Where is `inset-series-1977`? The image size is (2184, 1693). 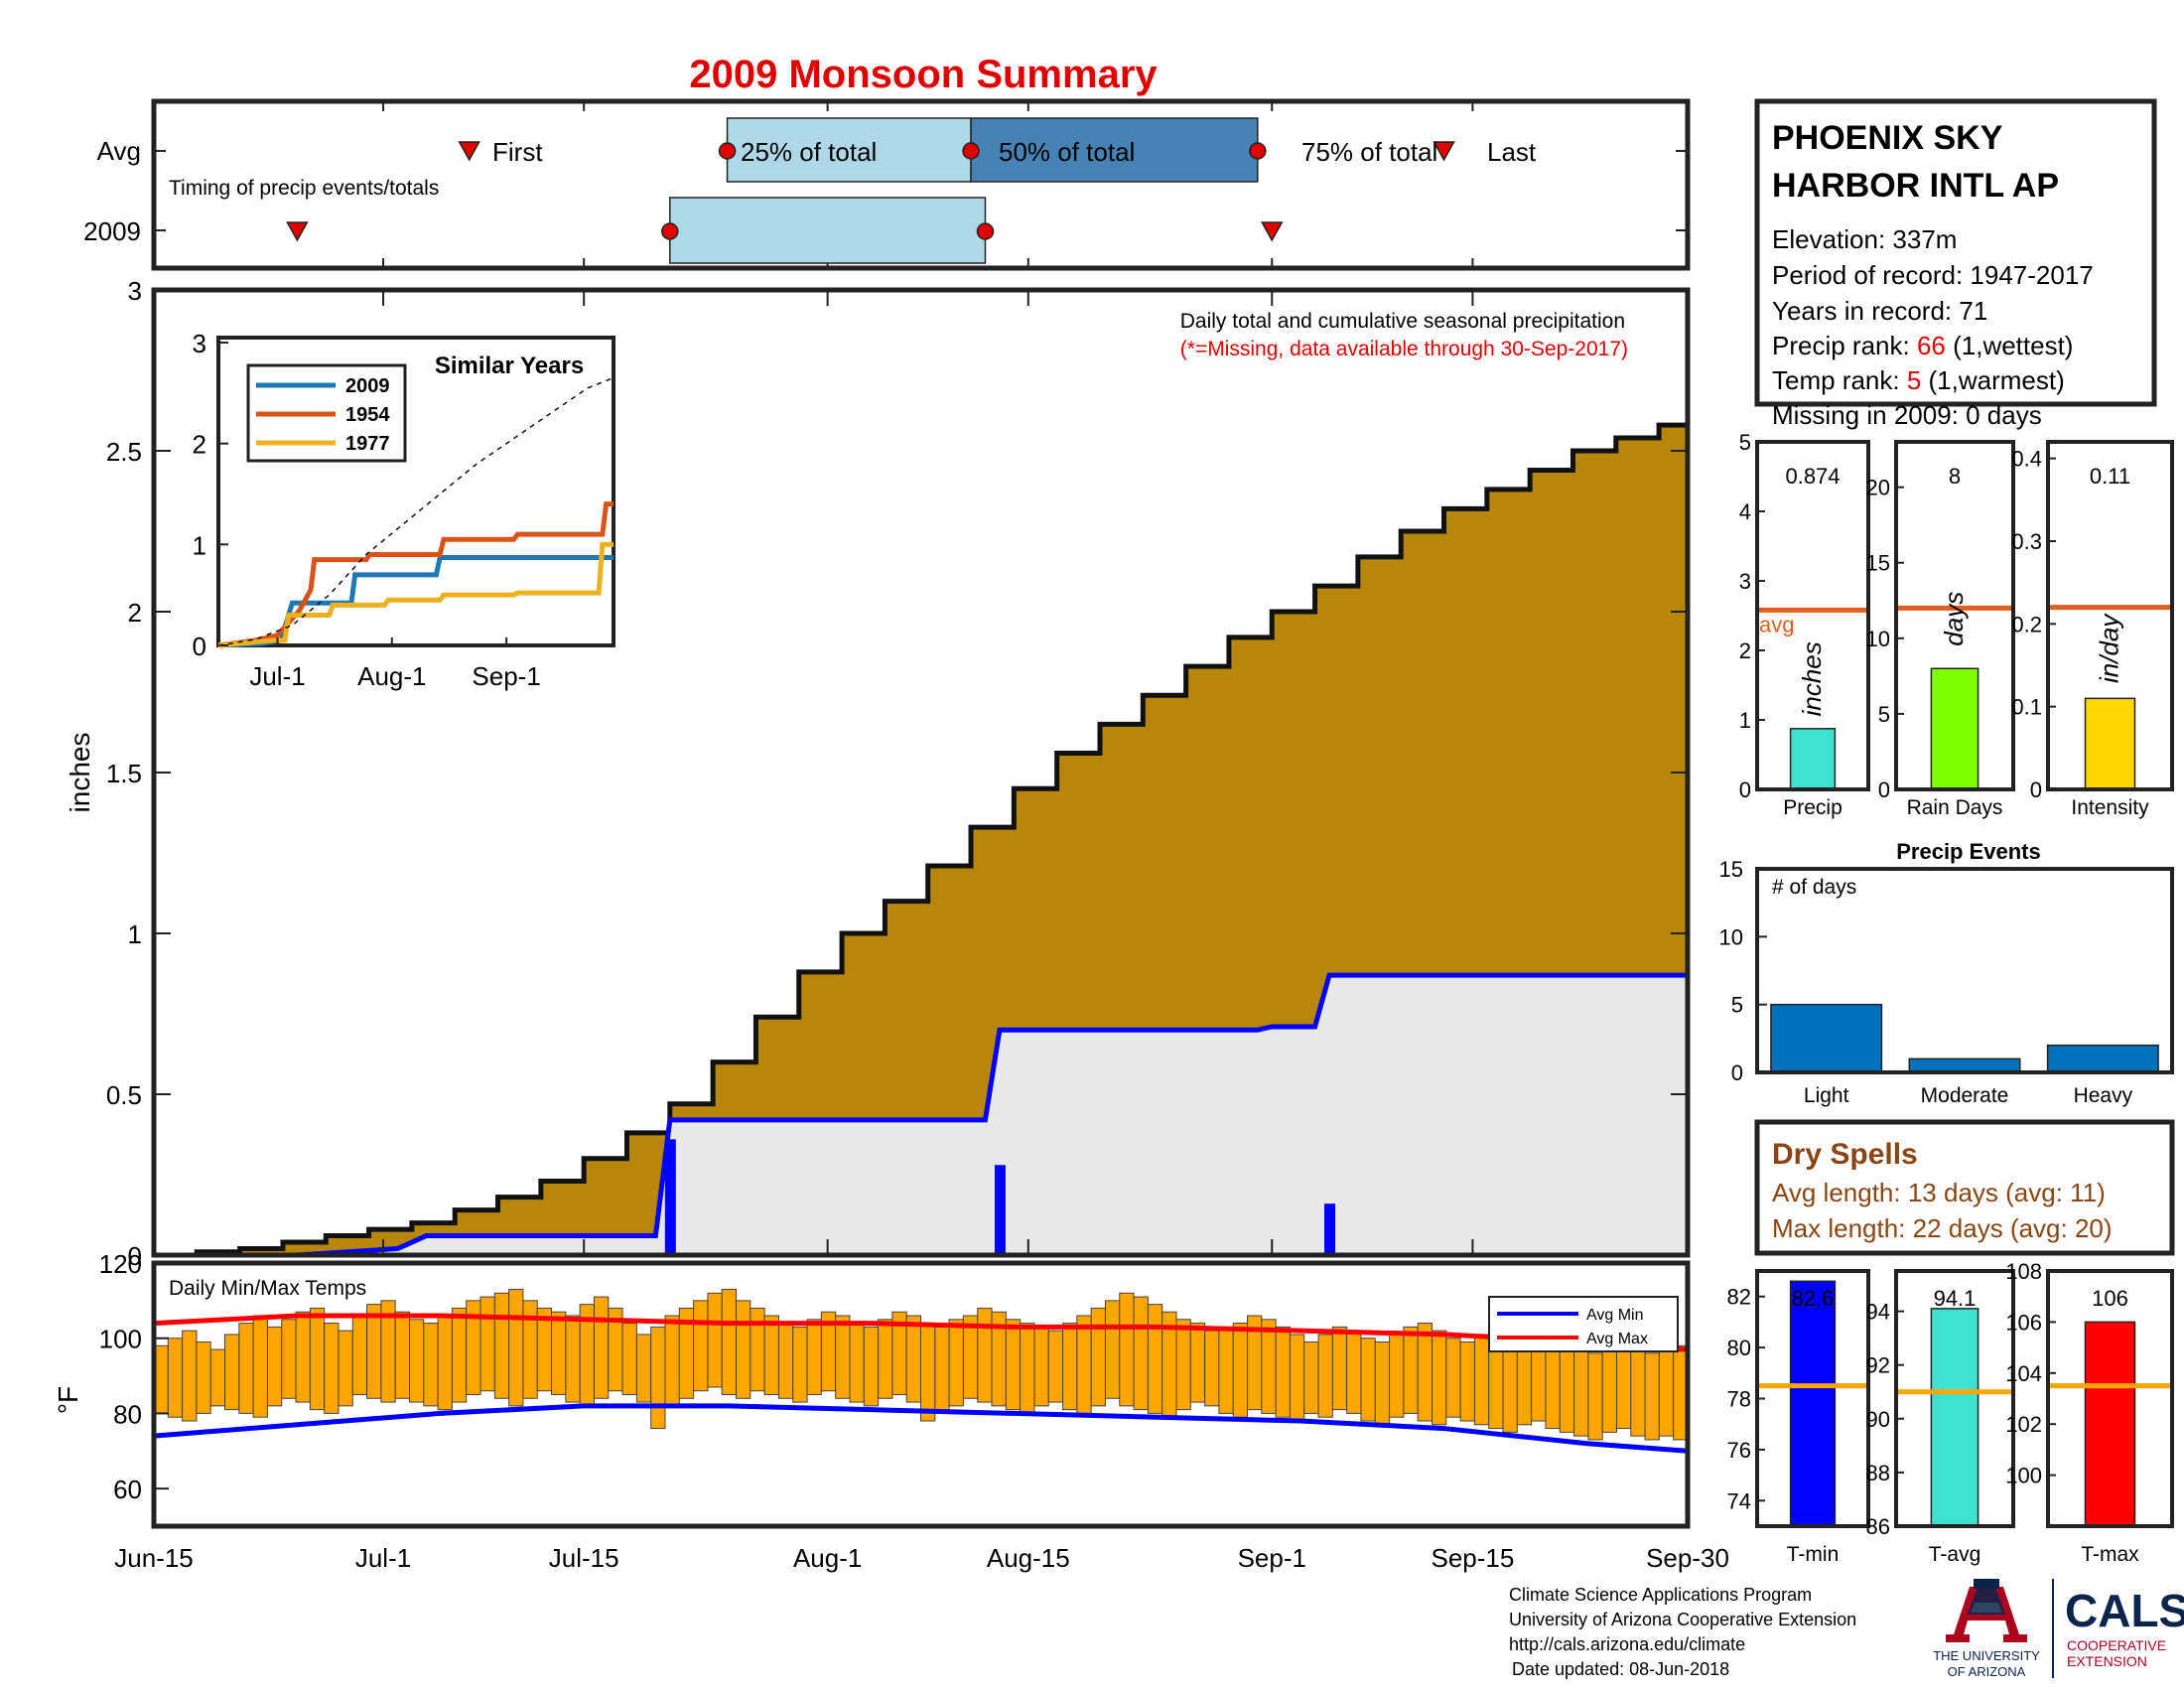 inset-series-1977 is located at coordinates (415, 594).